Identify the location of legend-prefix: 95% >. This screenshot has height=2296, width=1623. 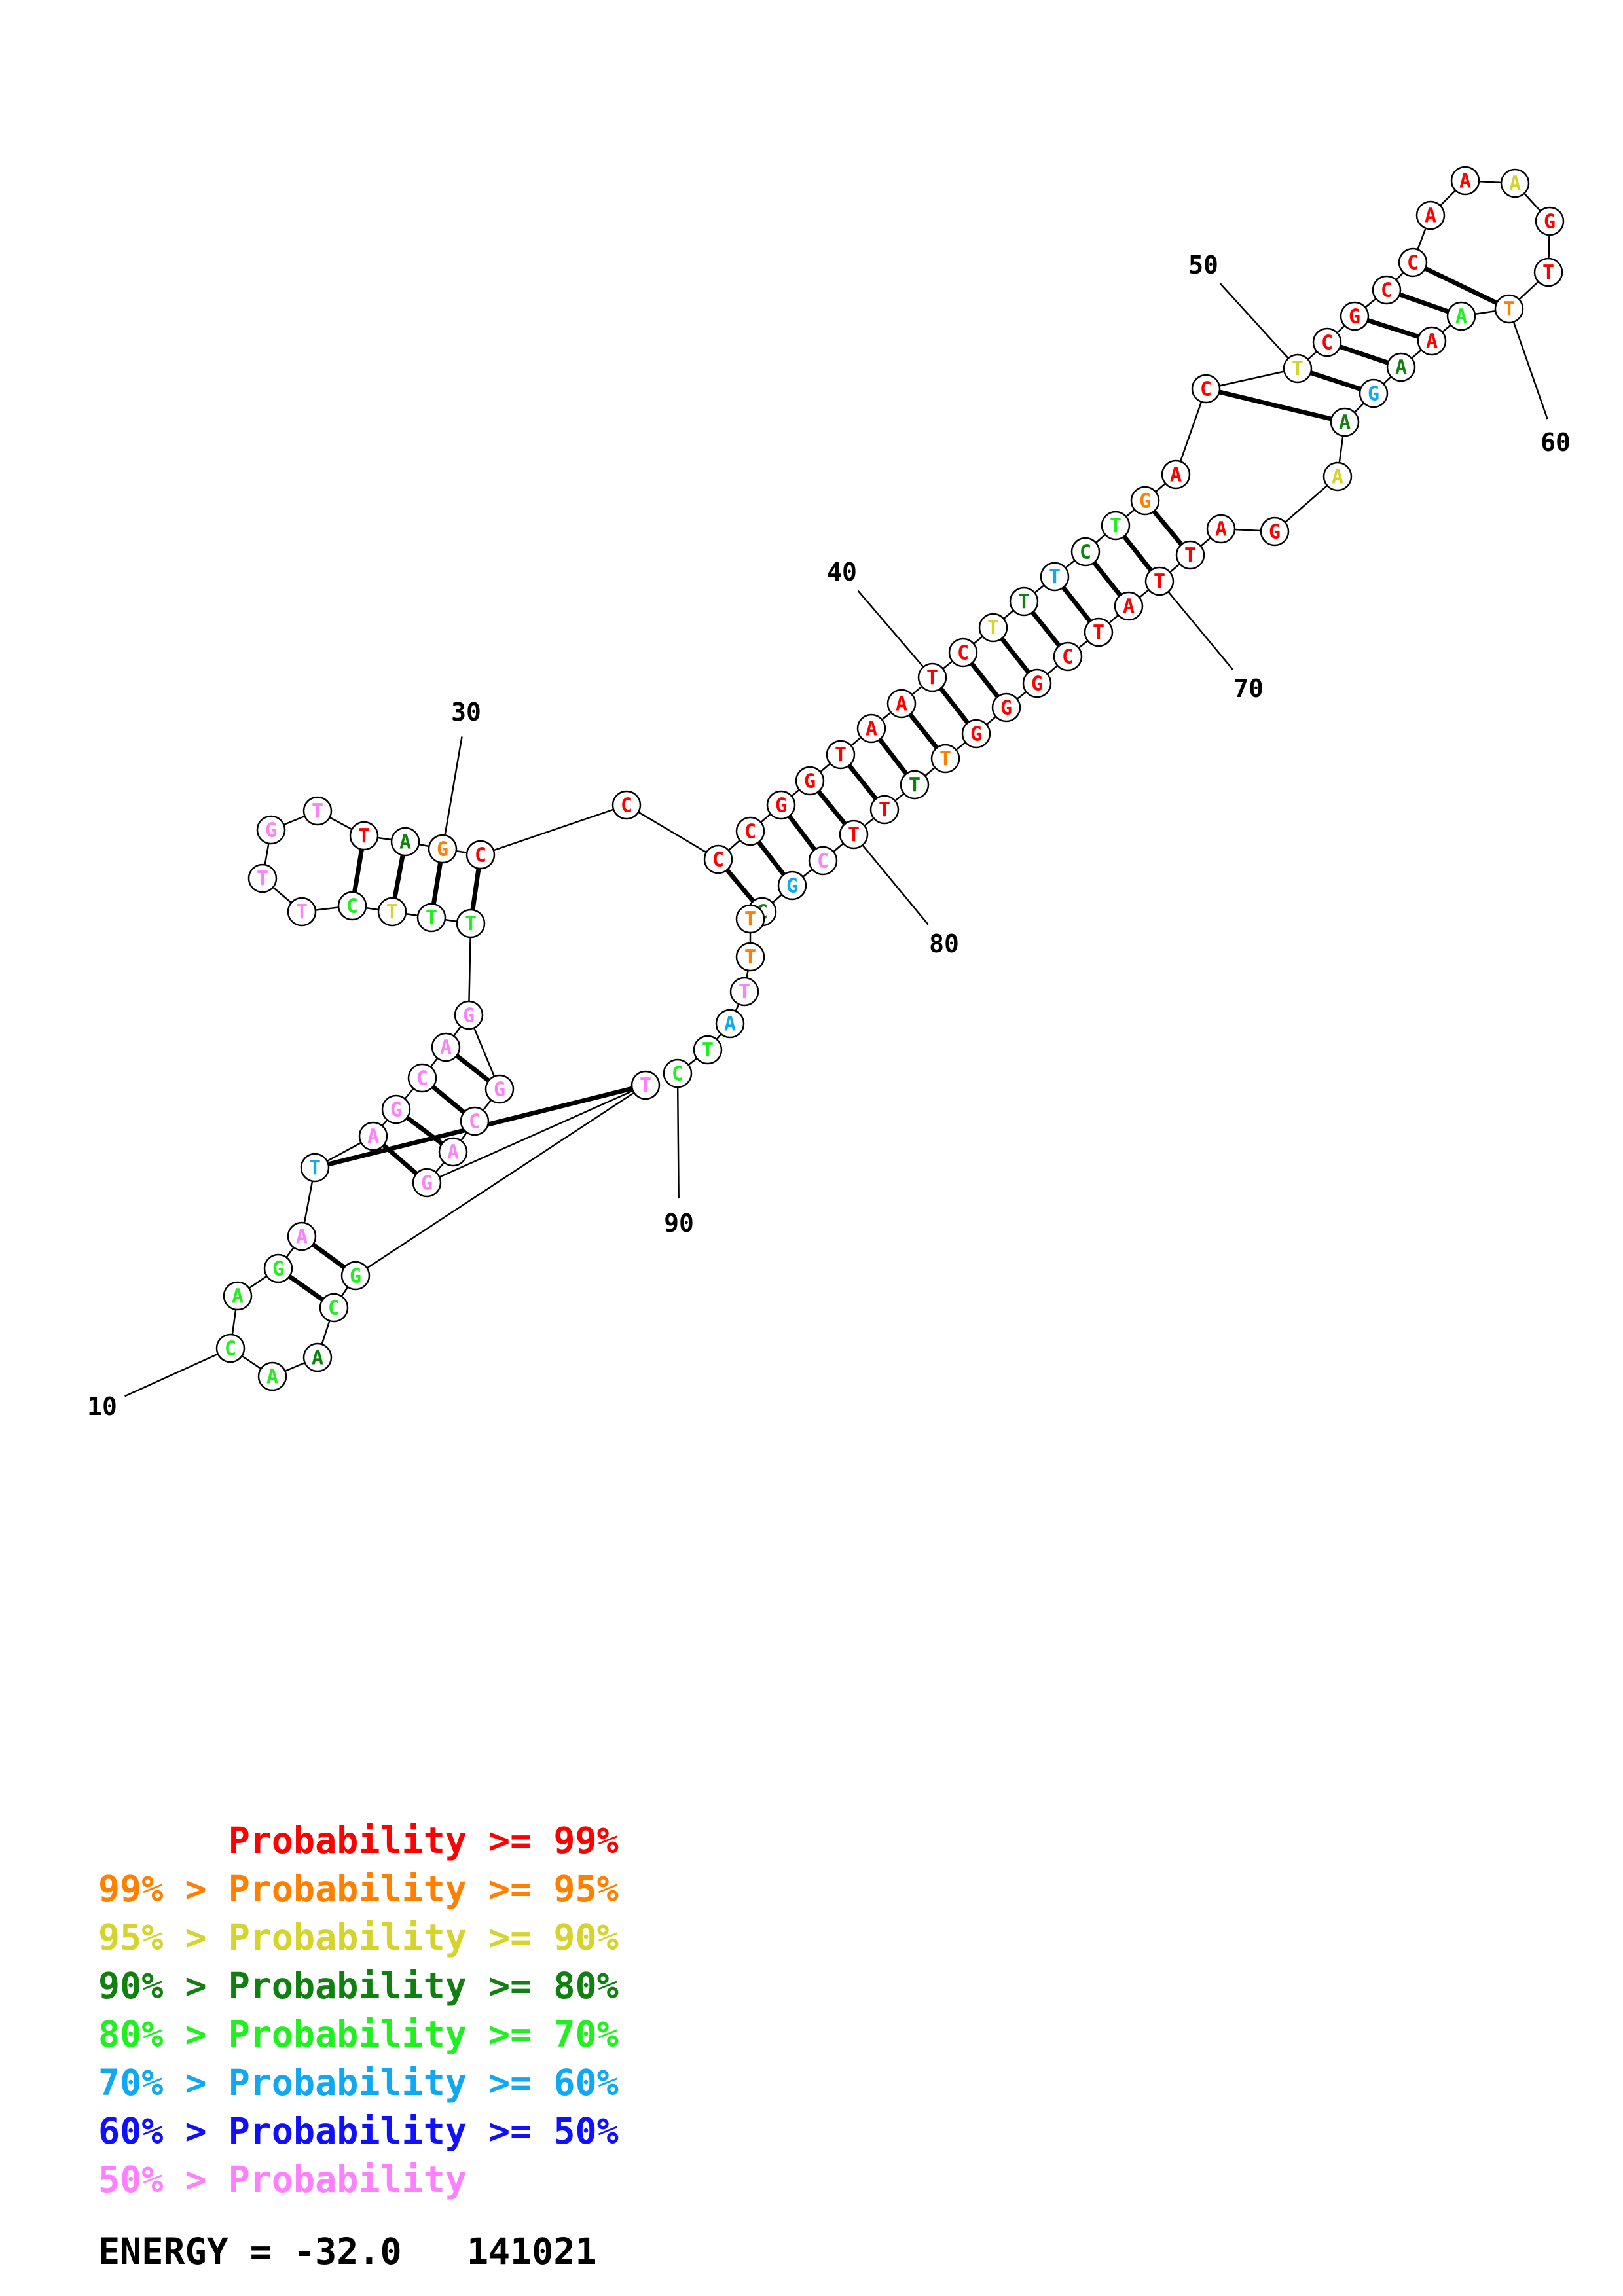
(163, 1937).